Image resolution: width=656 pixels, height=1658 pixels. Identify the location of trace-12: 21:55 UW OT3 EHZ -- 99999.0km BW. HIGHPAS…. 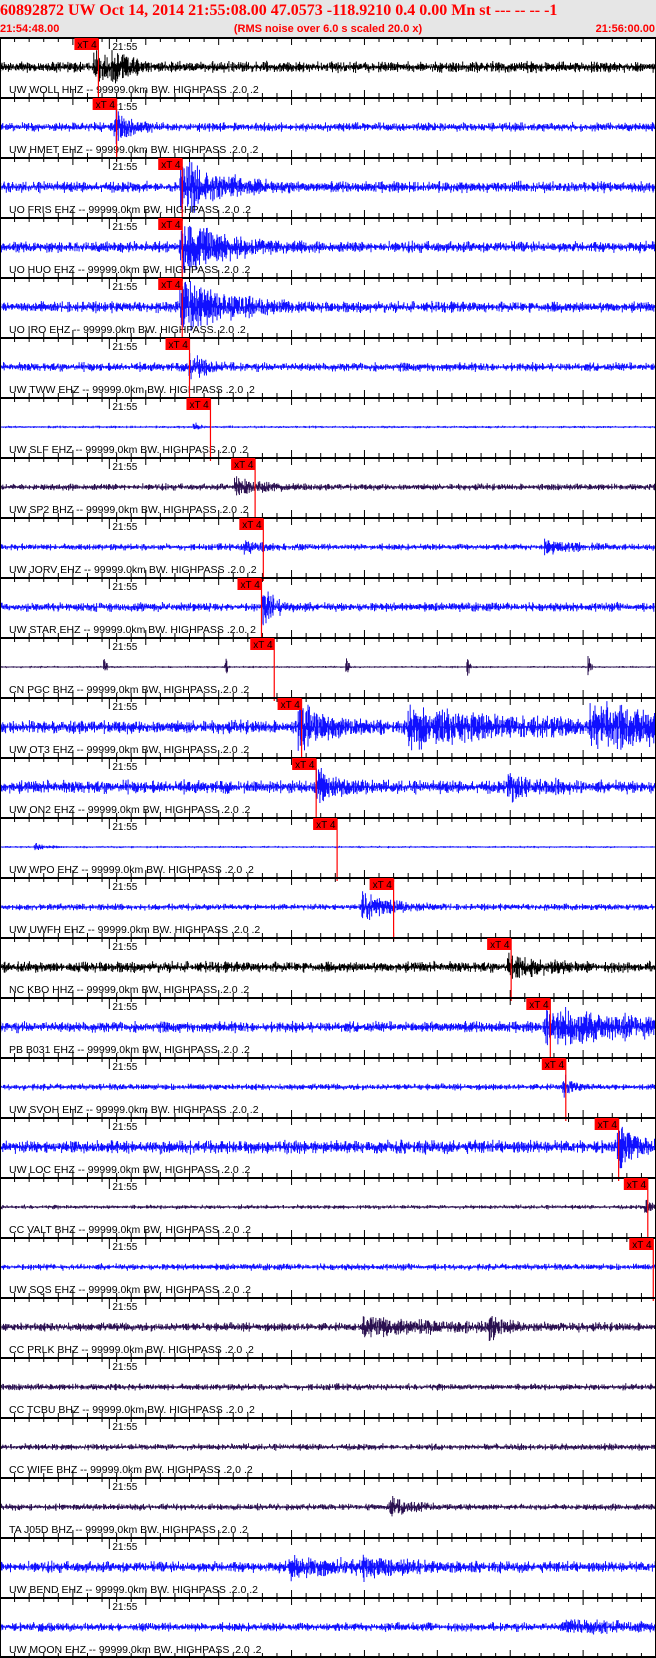
(328, 729).